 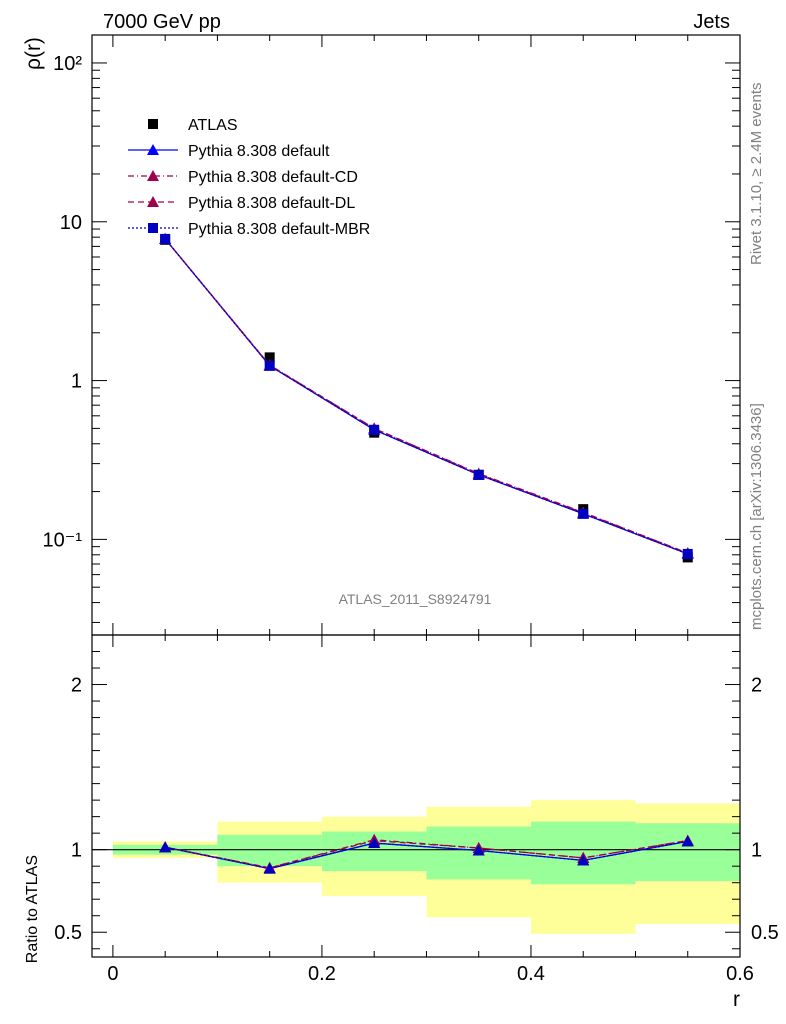 I want to click on ratio-y-tick-label-right: 2, so click(x=756, y=686).